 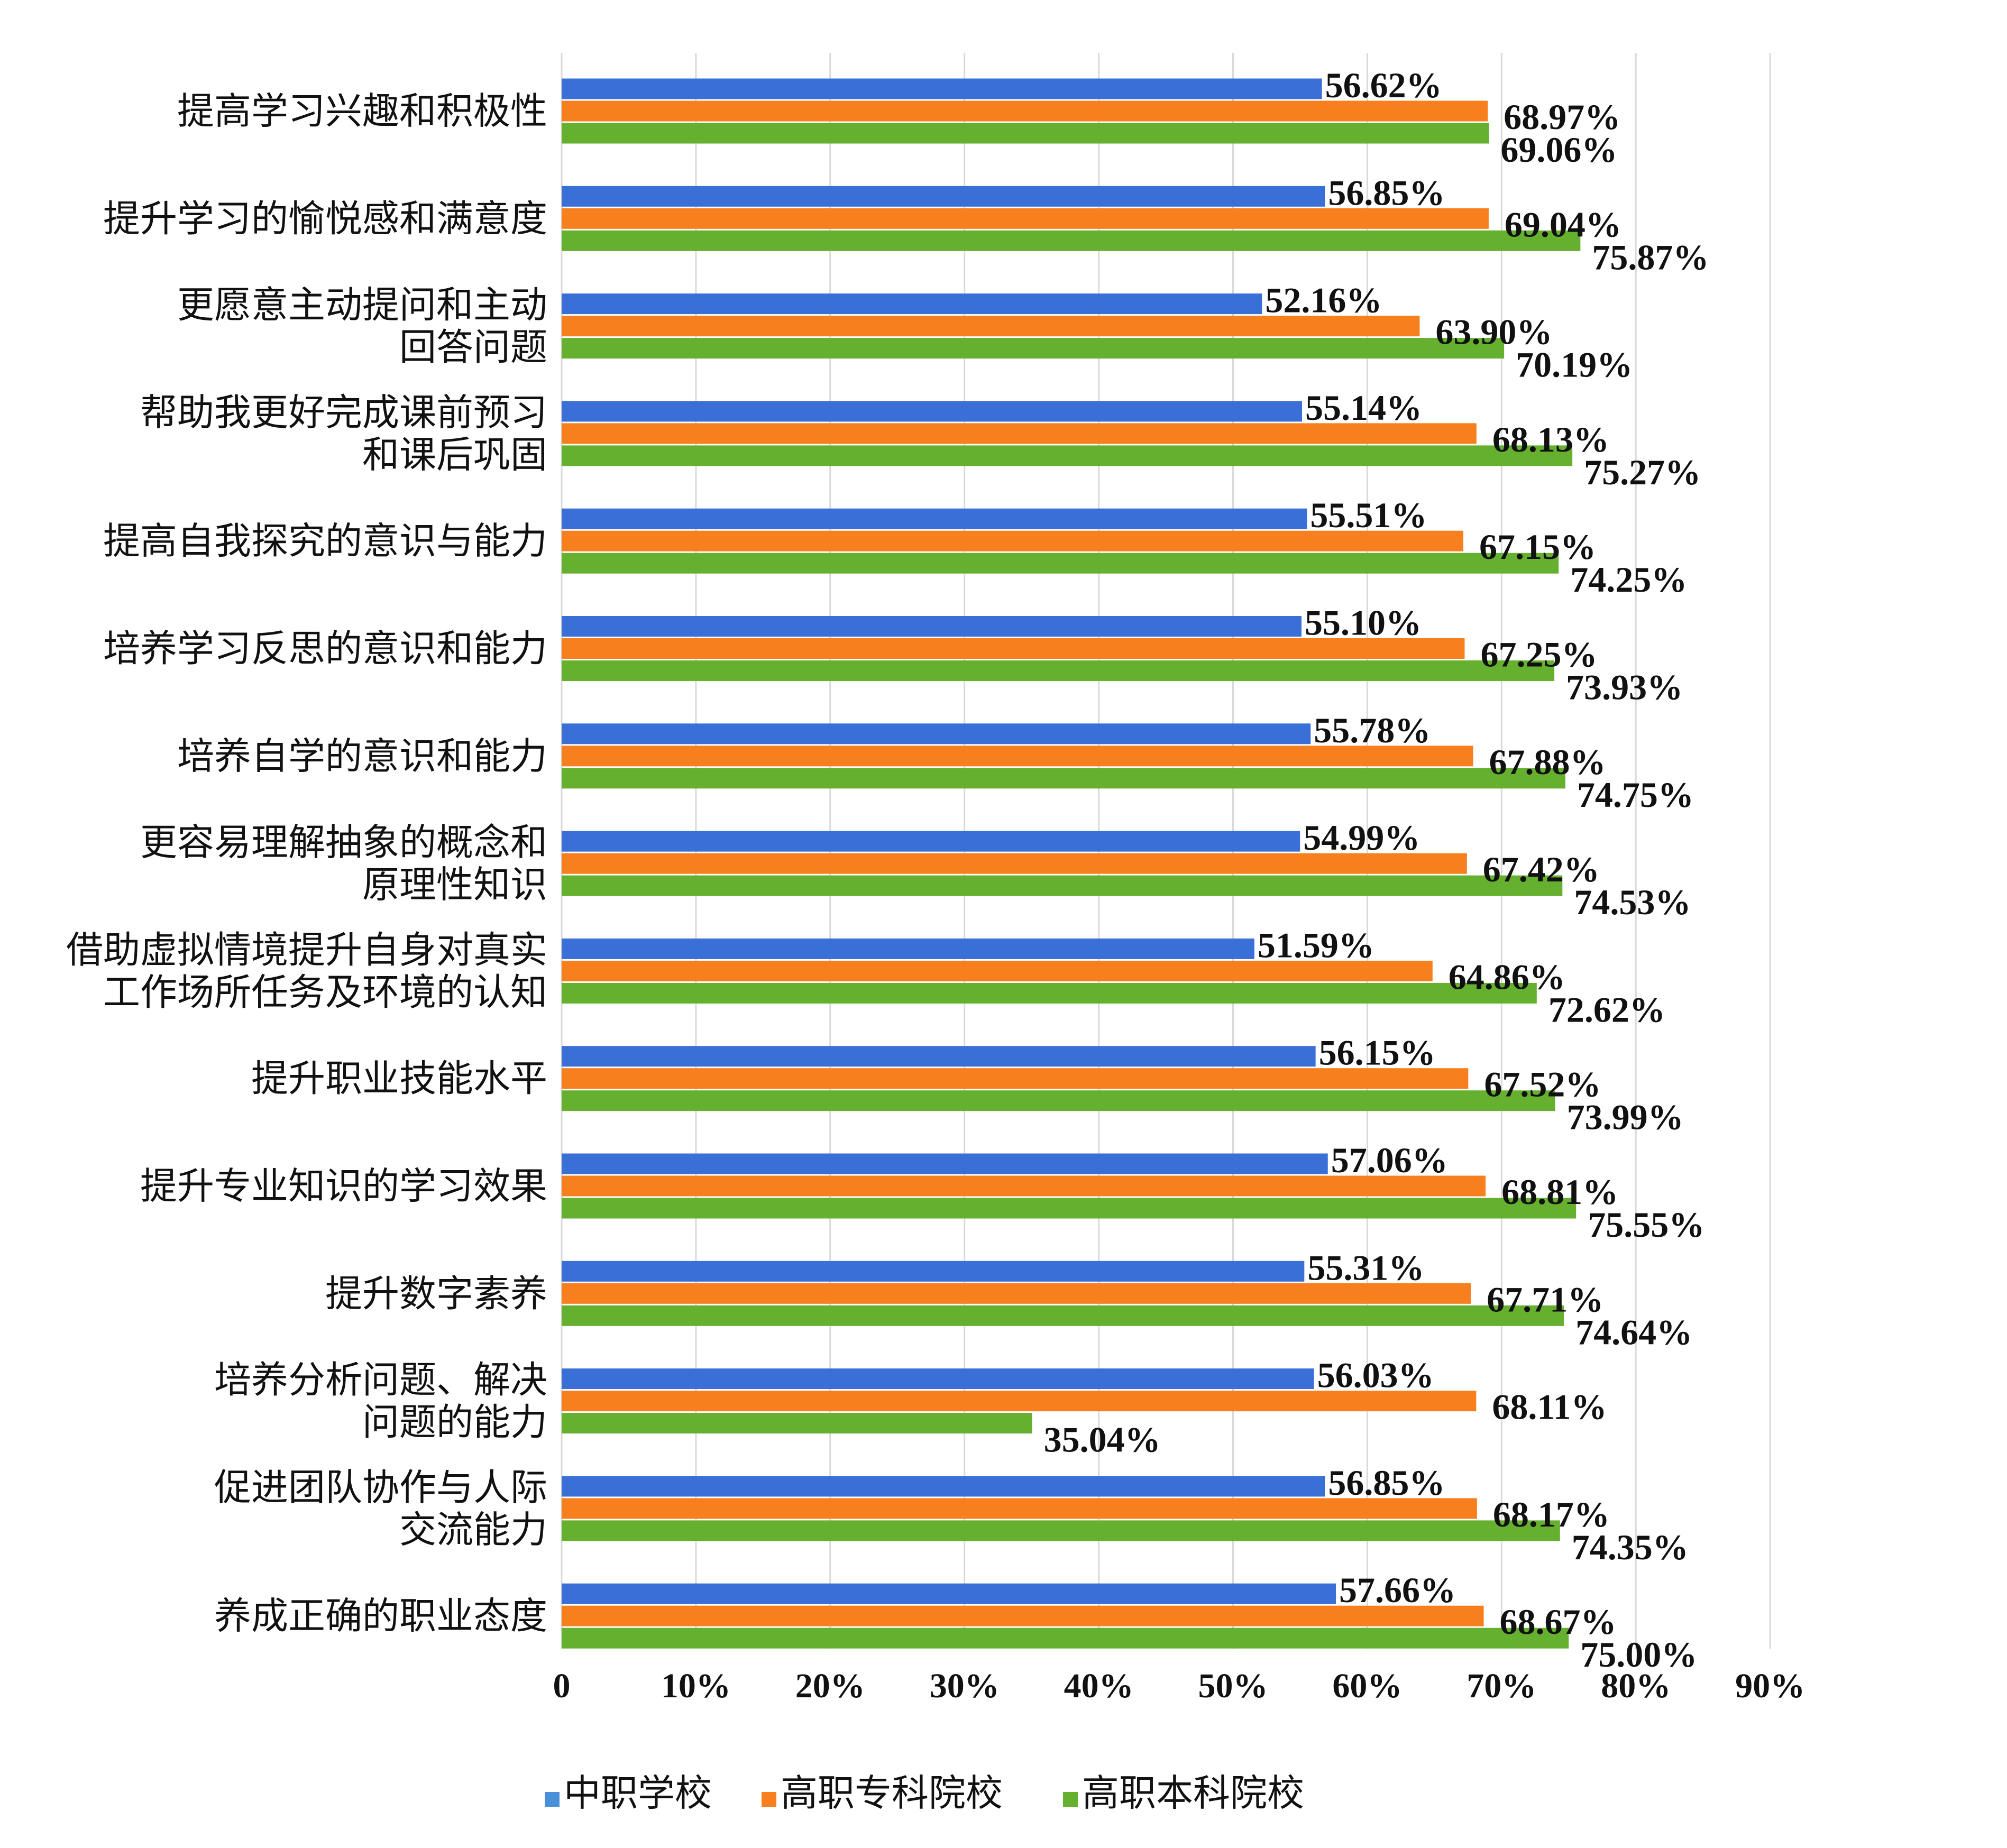 What do you see at coordinates (1367, 1686) in the screenshot?
I see `x-tick-label: 60%` at bounding box center [1367, 1686].